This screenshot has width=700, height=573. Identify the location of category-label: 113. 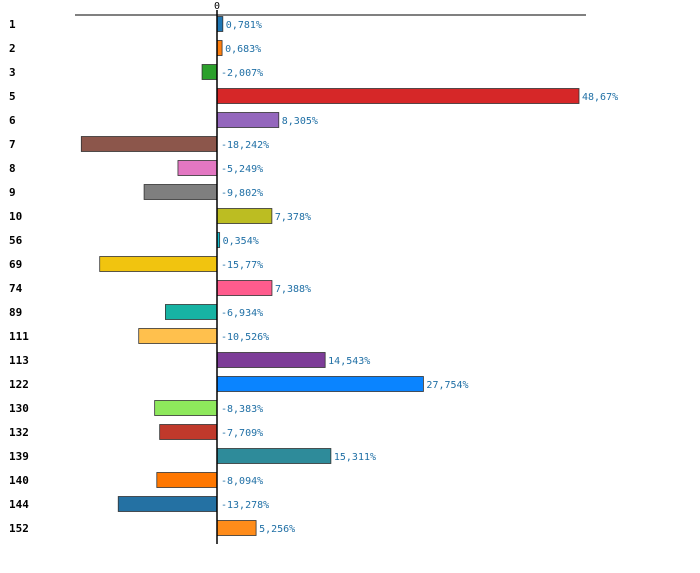
(19, 360).